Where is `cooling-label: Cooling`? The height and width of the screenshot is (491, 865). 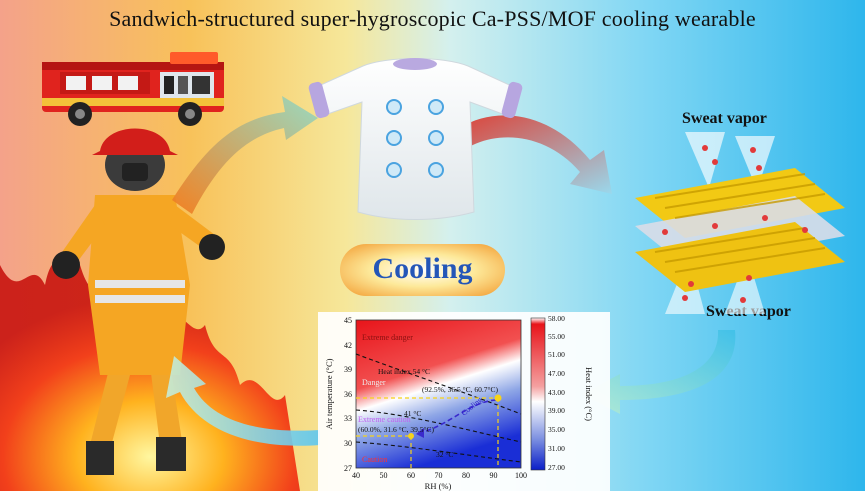 cooling-label: Cooling is located at coordinates (422, 268).